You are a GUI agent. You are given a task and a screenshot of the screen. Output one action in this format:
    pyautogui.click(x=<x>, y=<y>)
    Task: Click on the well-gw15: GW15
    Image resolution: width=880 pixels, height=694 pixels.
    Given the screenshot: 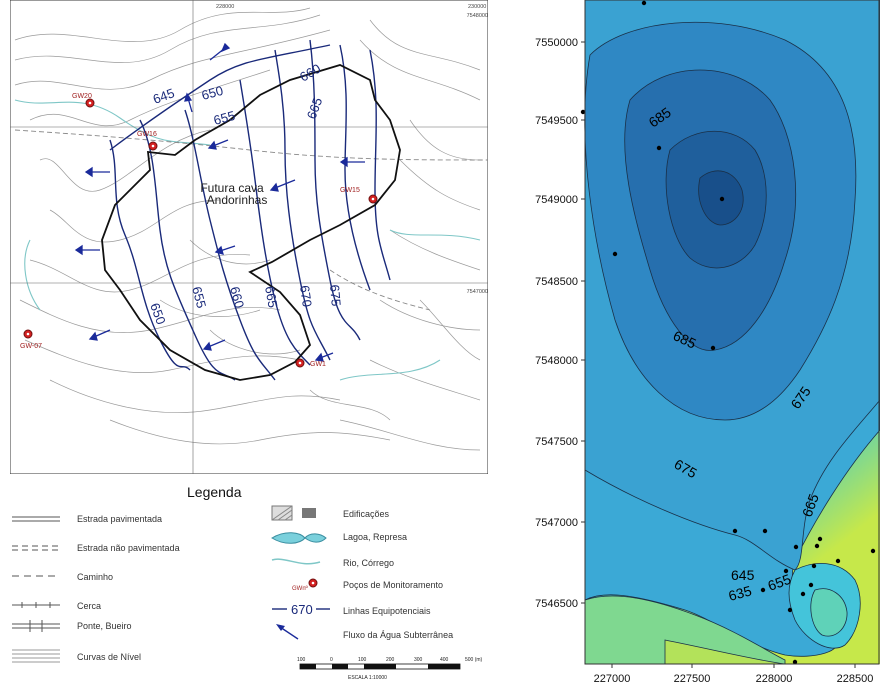 What is the action you would take?
    pyautogui.click(x=359, y=195)
    